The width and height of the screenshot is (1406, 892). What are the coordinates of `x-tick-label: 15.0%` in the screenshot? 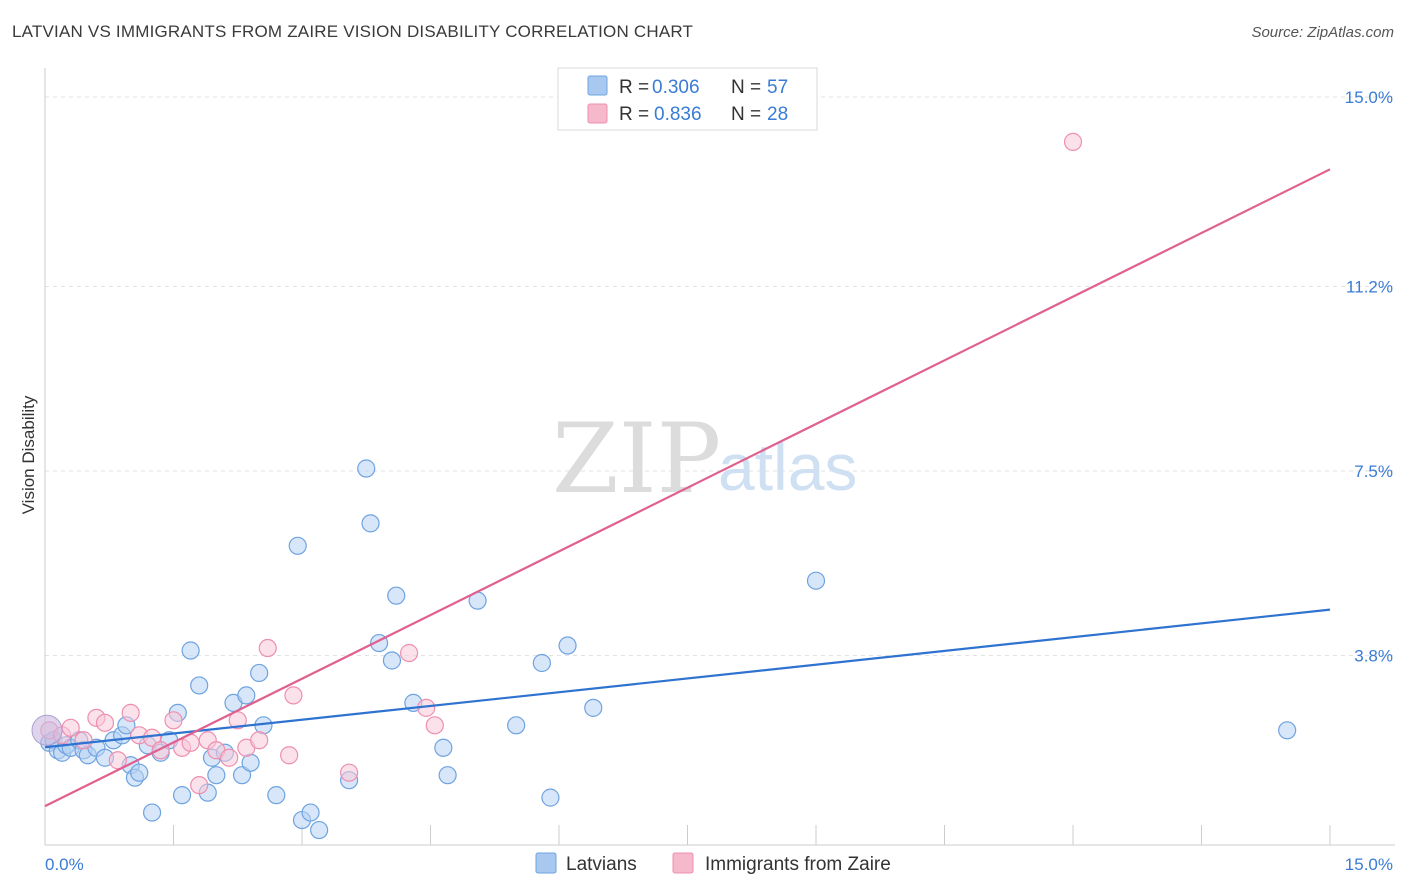 It's located at (1369, 864).